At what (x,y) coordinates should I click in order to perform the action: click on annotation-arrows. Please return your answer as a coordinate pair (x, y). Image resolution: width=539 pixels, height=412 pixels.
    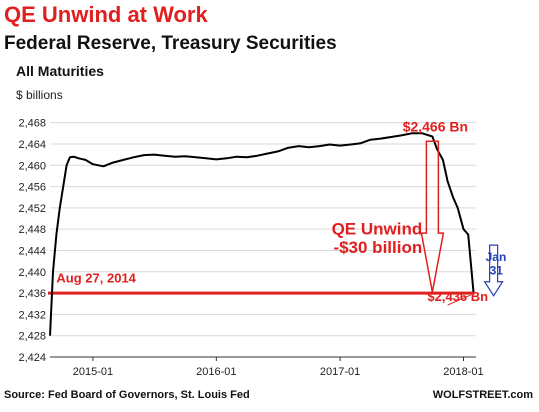
    Looking at the image, I should click on (462, 223).